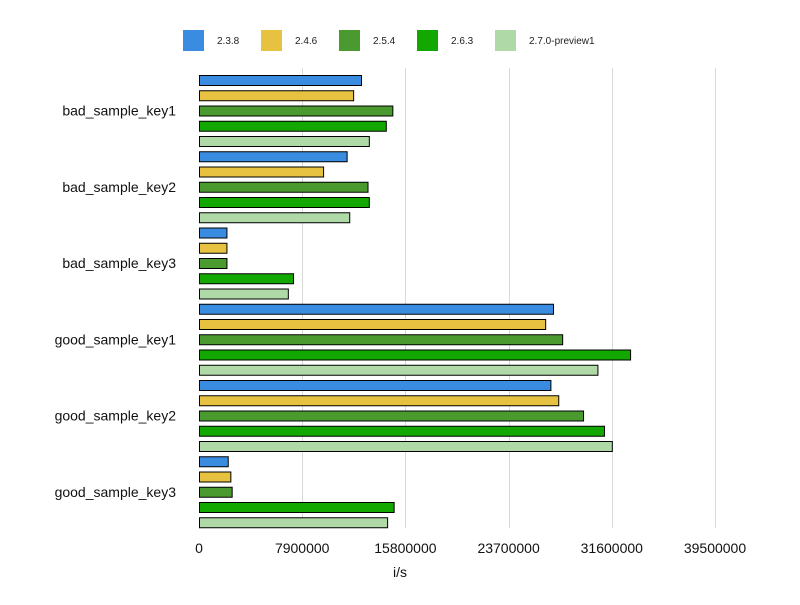  I want to click on x-tick-label: 15800000, so click(405, 548).